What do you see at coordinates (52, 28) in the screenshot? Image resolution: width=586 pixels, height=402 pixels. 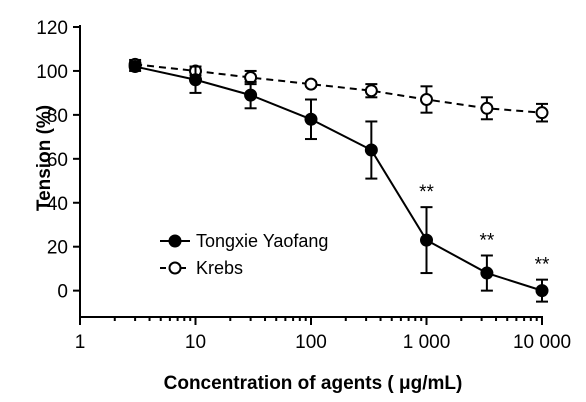 I see `y-tick-label: 120` at bounding box center [52, 28].